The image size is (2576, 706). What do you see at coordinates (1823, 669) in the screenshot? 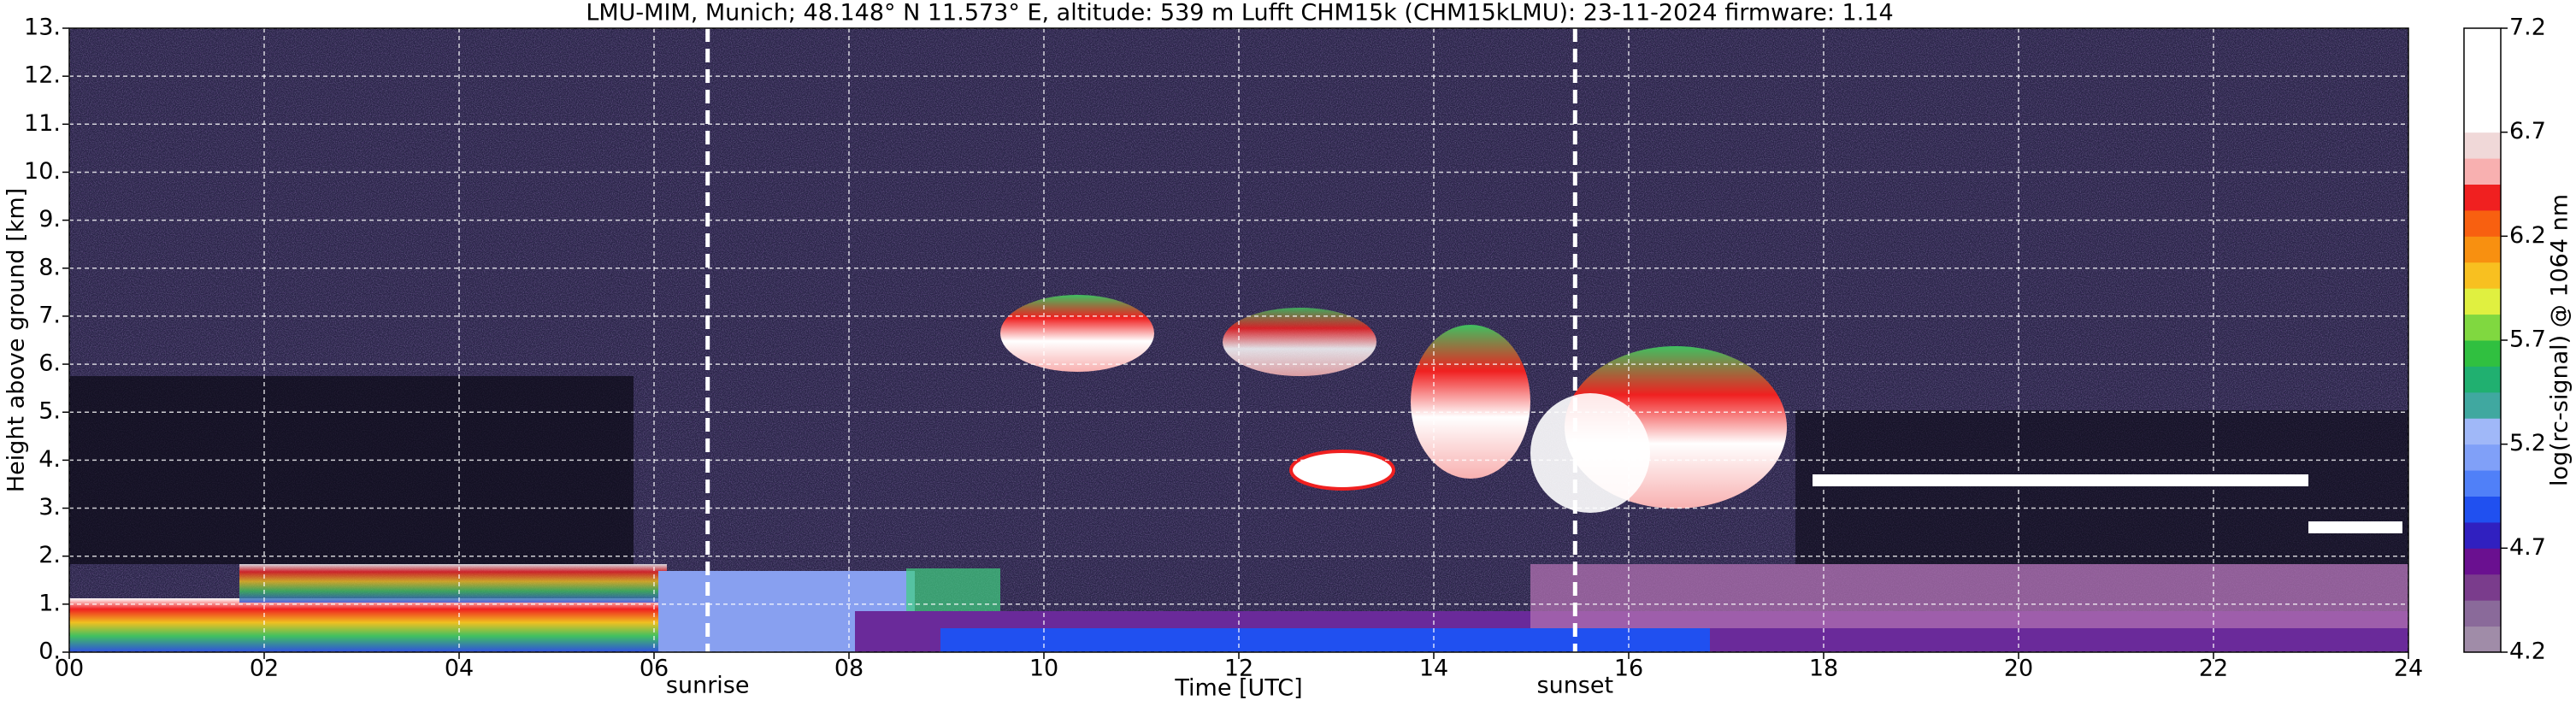
I see `x-tick-label: 18` at bounding box center [1823, 669].